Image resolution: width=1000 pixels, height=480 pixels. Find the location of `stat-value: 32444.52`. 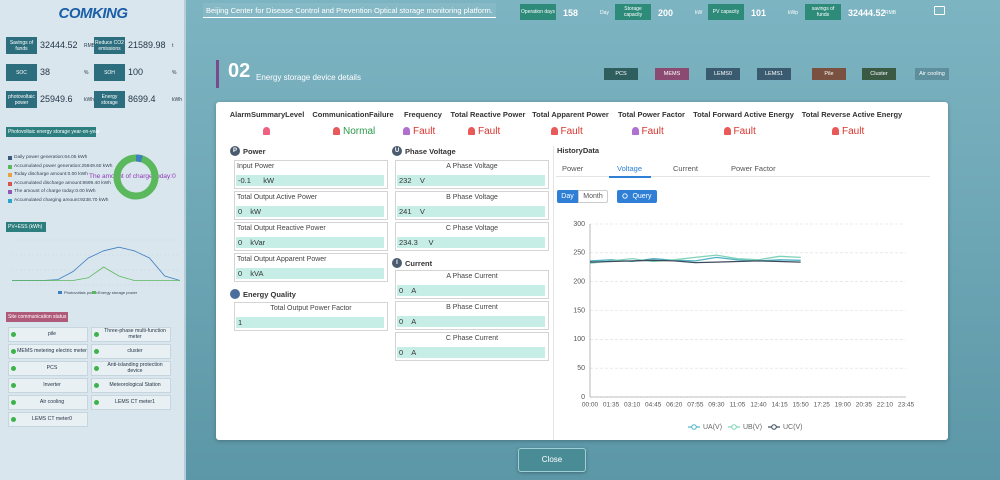

stat-value: 32444.52 is located at coordinates (59, 45).